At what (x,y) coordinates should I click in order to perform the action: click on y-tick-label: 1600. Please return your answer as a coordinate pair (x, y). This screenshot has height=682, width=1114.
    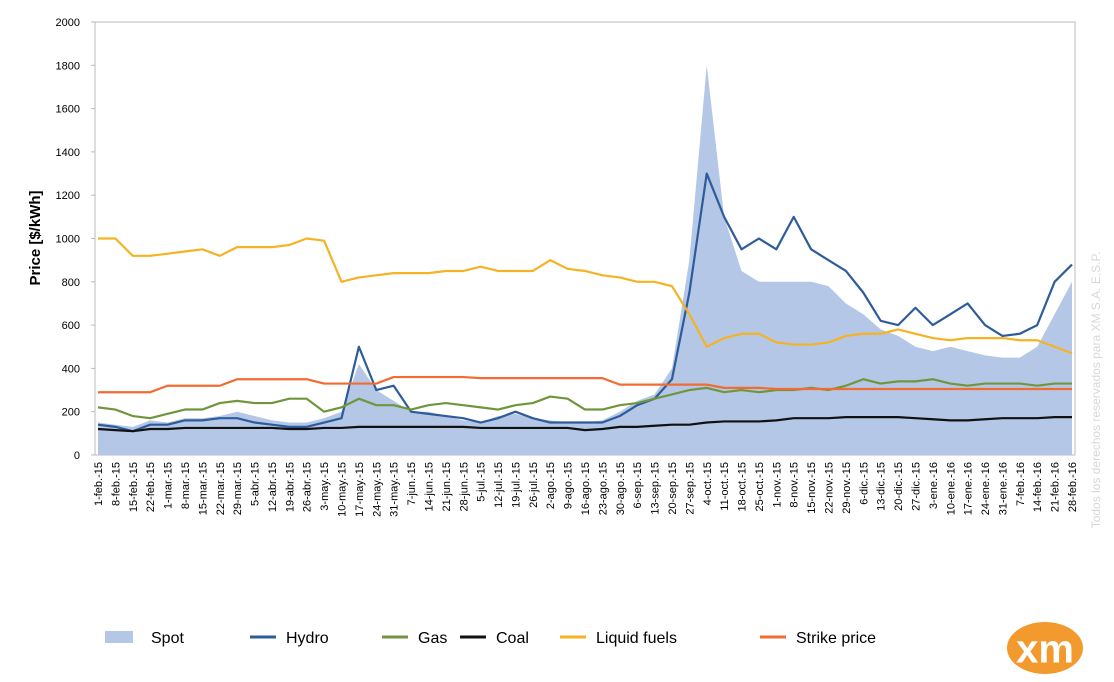
    Looking at the image, I should click on (68, 110).